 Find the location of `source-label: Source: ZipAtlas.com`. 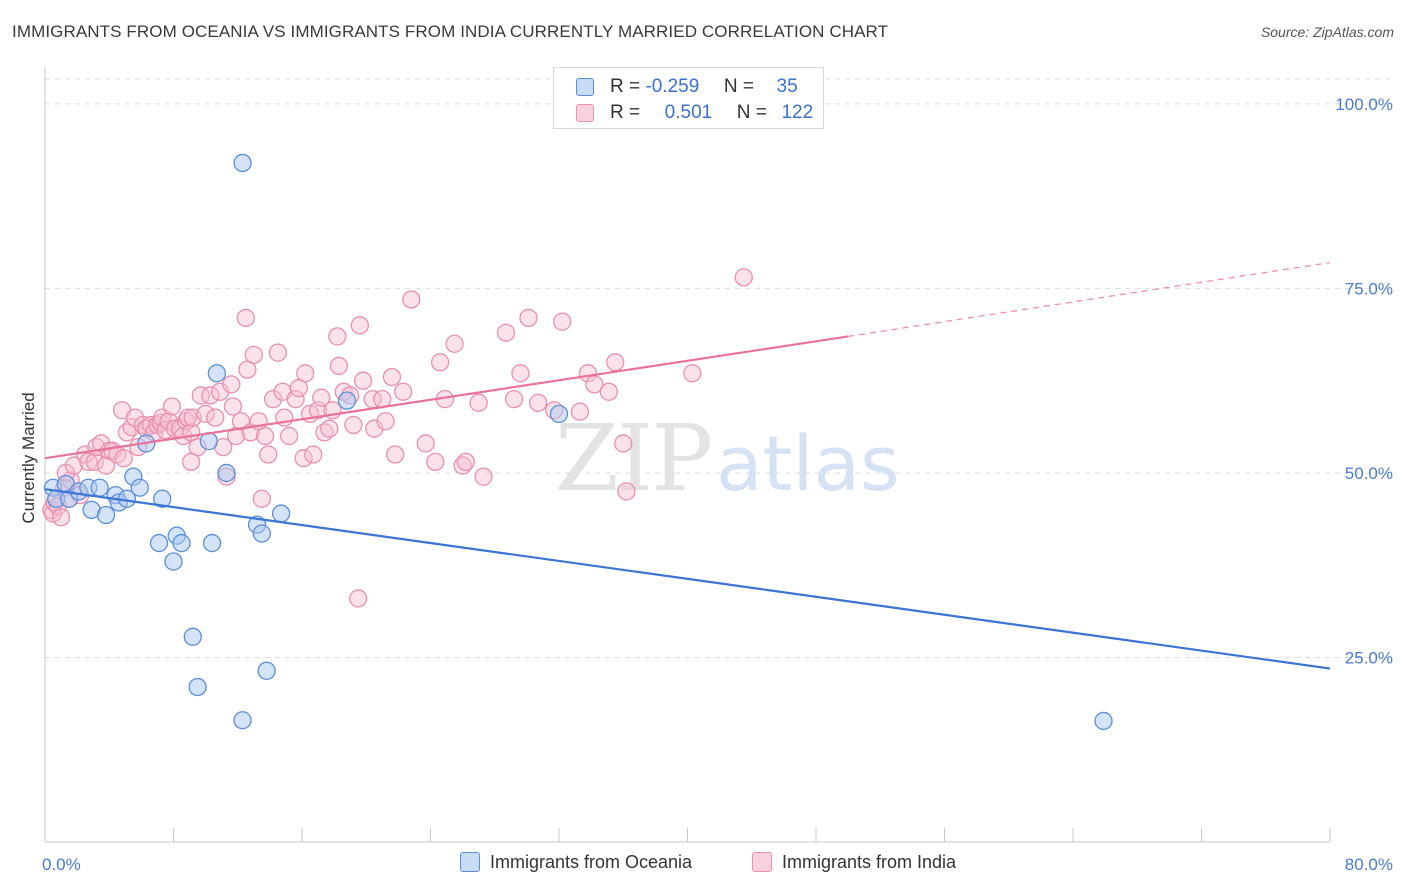

source-label: Source: ZipAtlas.com is located at coordinates (1327, 32).